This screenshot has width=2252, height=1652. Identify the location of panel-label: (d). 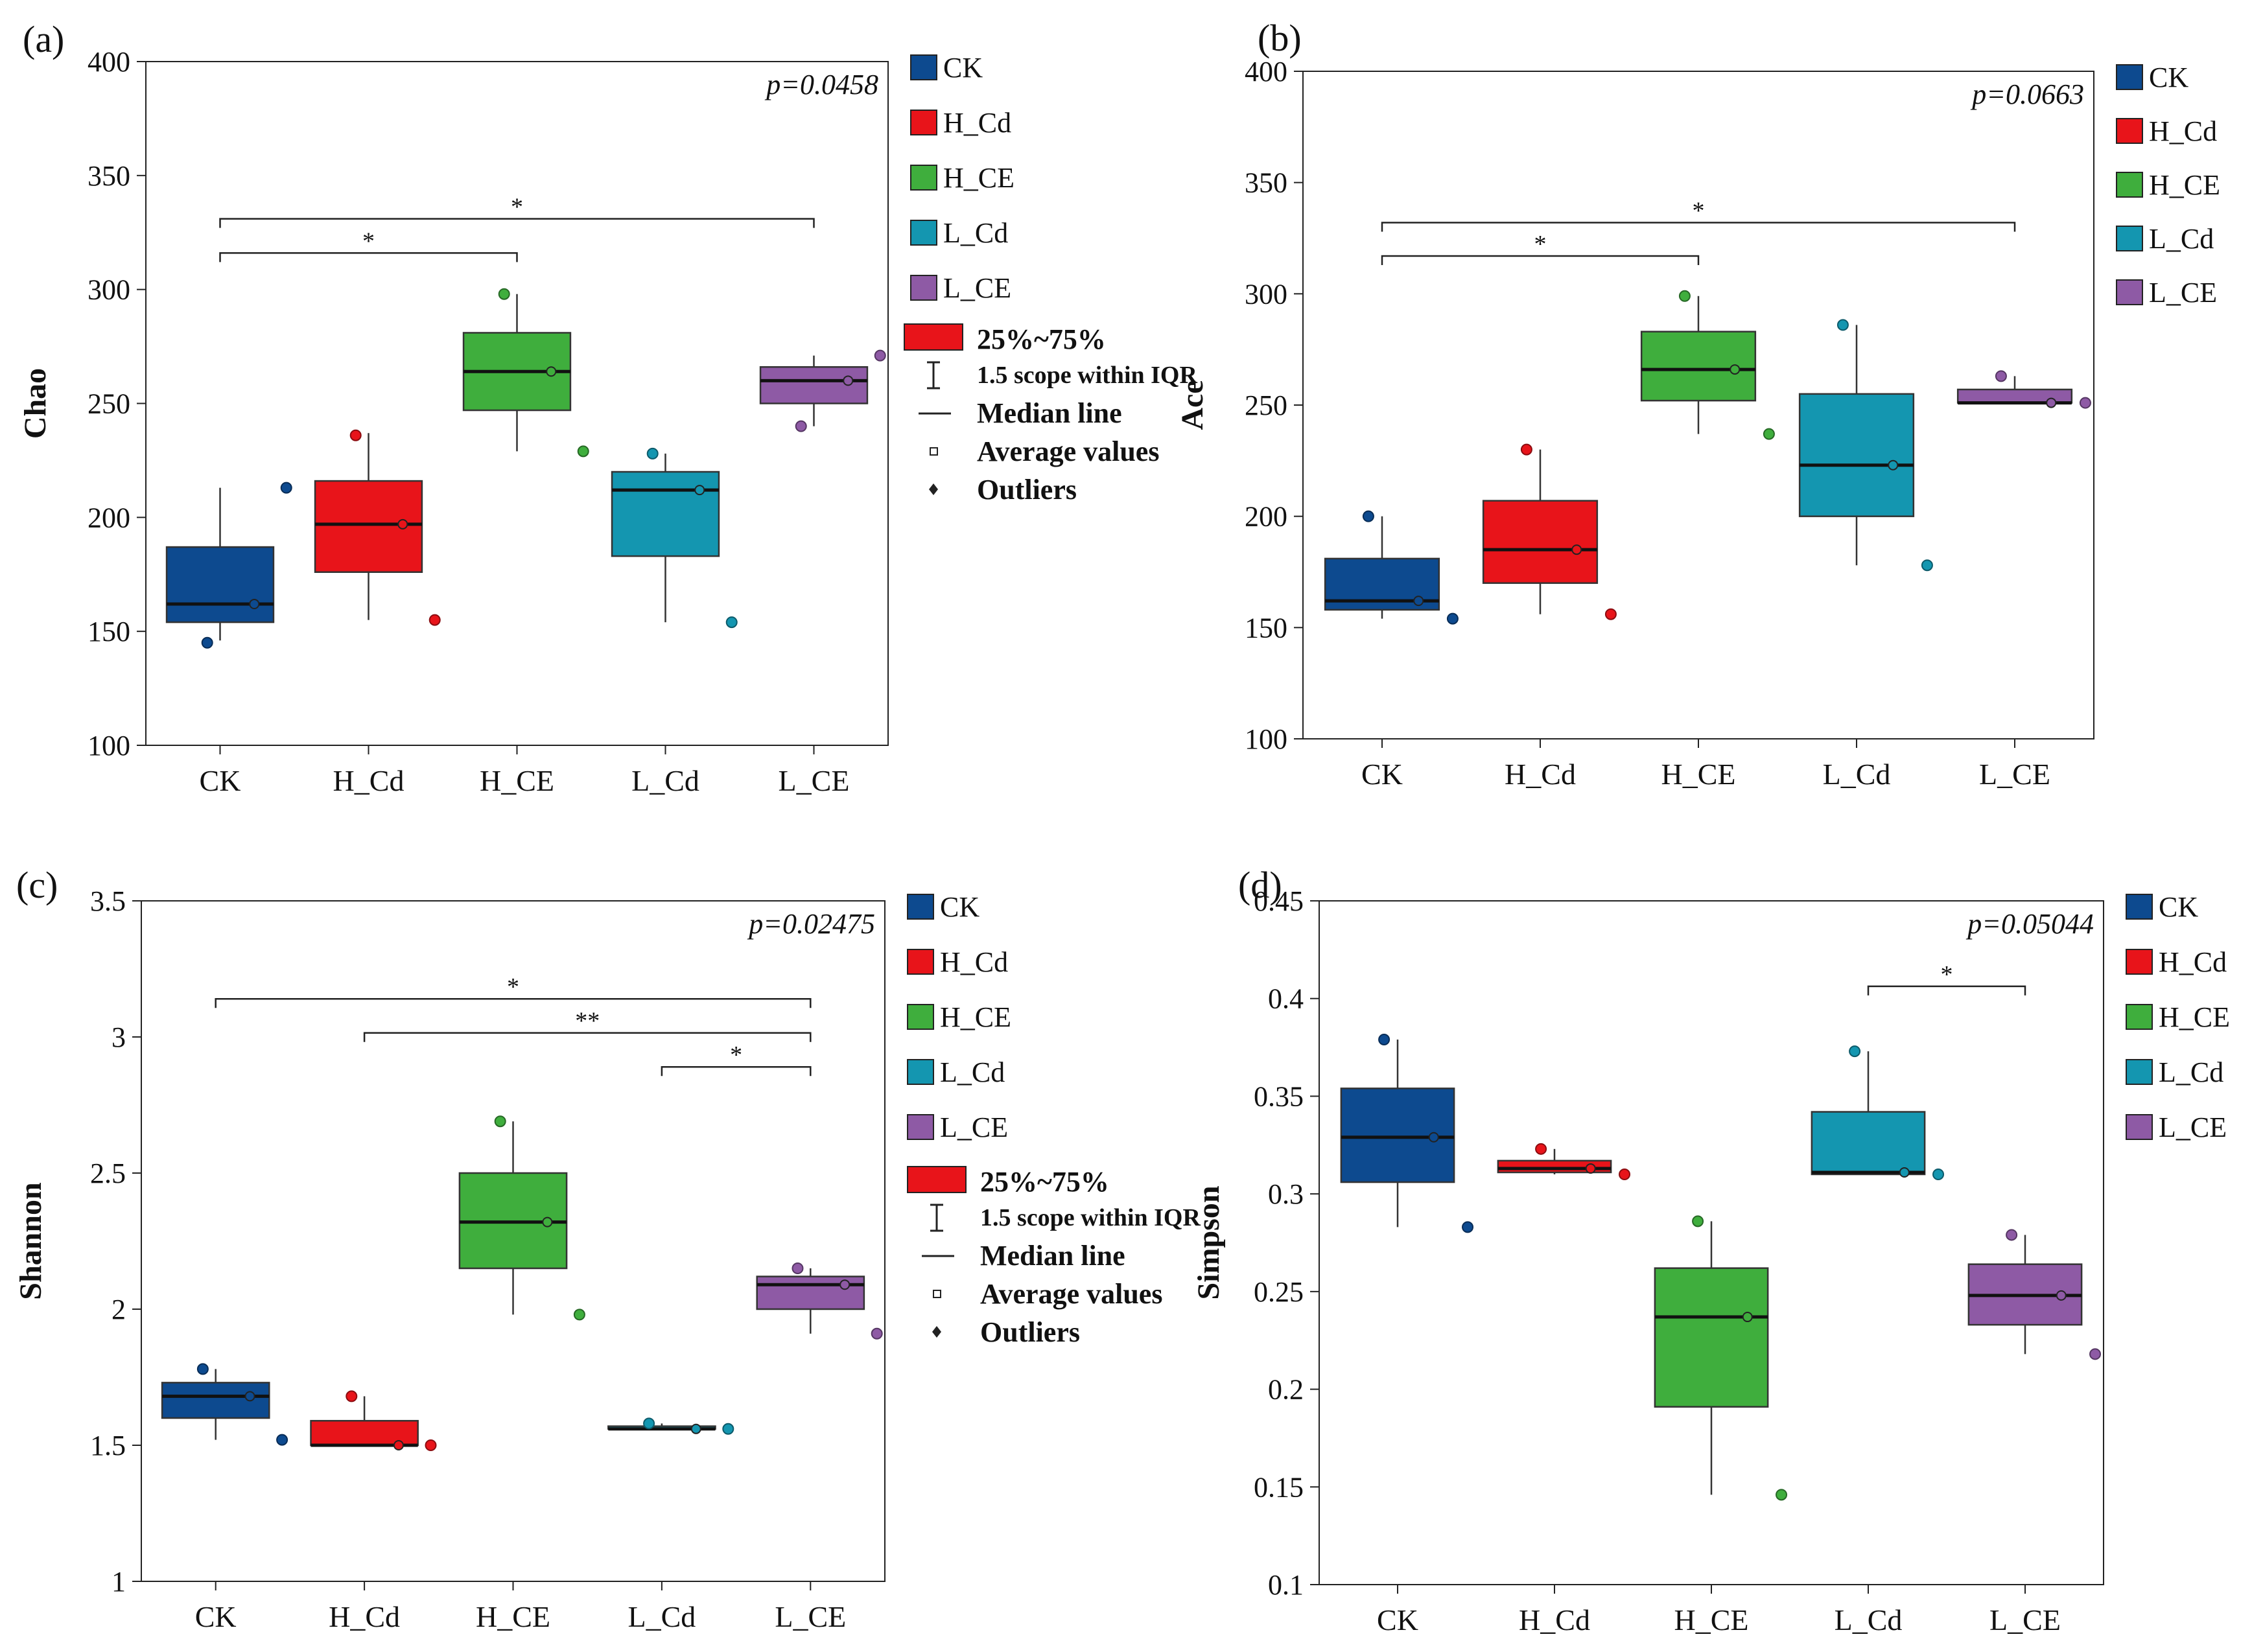
(1260, 885).